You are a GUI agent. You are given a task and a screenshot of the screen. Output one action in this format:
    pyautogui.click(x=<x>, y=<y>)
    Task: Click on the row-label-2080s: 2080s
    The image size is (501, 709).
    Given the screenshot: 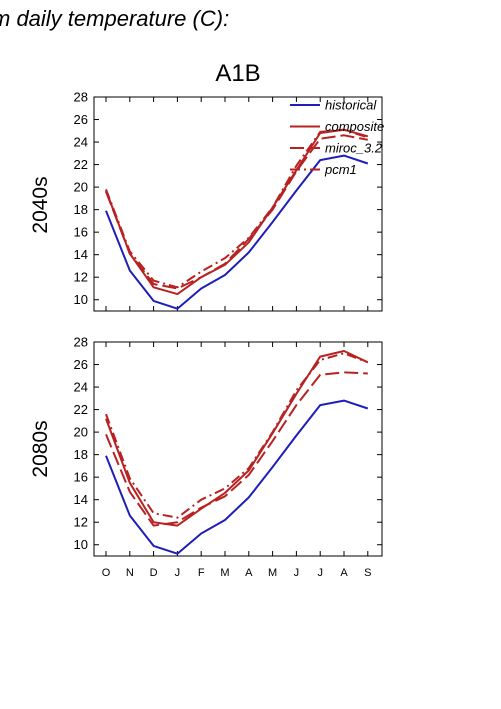 What is the action you would take?
    pyautogui.click(x=40, y=448)
    